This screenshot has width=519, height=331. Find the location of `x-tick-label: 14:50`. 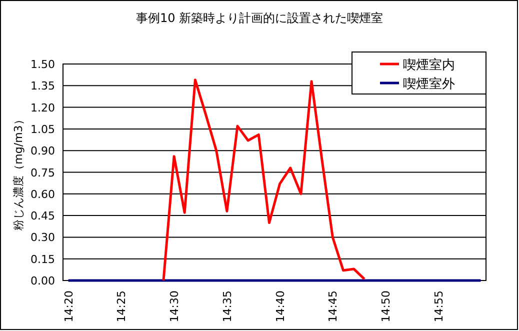

x-tick-label: 14:50 is located at coordinates (386, 306).